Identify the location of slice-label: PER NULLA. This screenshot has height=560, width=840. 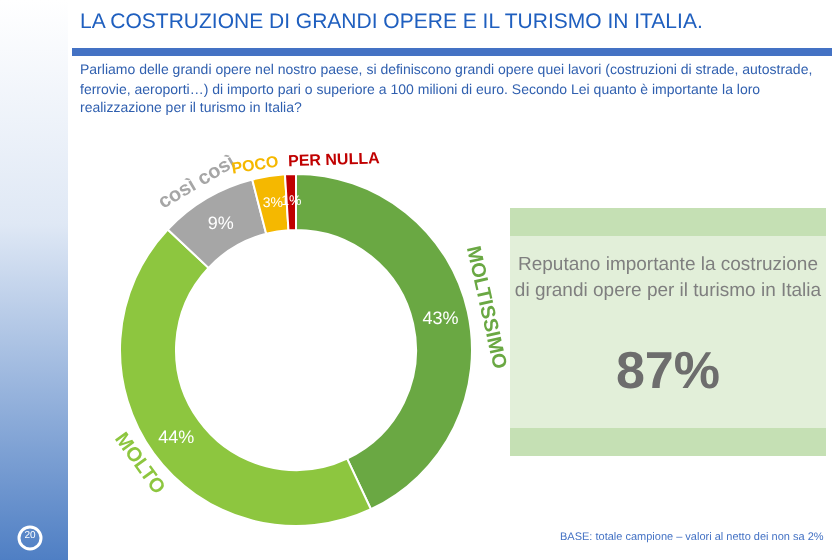
(334, 160).